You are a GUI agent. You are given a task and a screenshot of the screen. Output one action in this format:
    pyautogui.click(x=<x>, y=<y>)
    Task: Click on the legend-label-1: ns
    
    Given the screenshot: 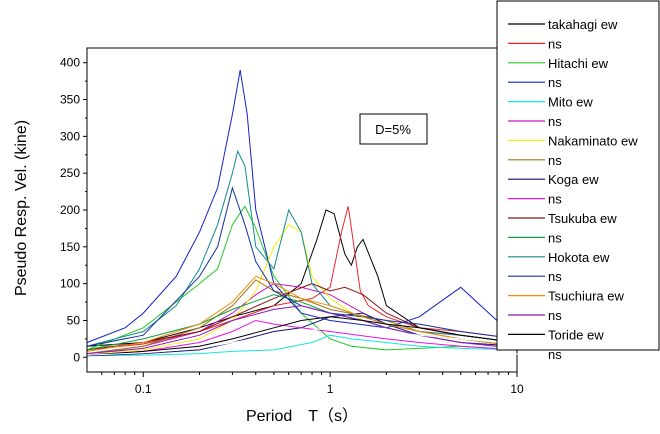 What is the action you would take?
    pyautogui.click(x=555, y=43)
    